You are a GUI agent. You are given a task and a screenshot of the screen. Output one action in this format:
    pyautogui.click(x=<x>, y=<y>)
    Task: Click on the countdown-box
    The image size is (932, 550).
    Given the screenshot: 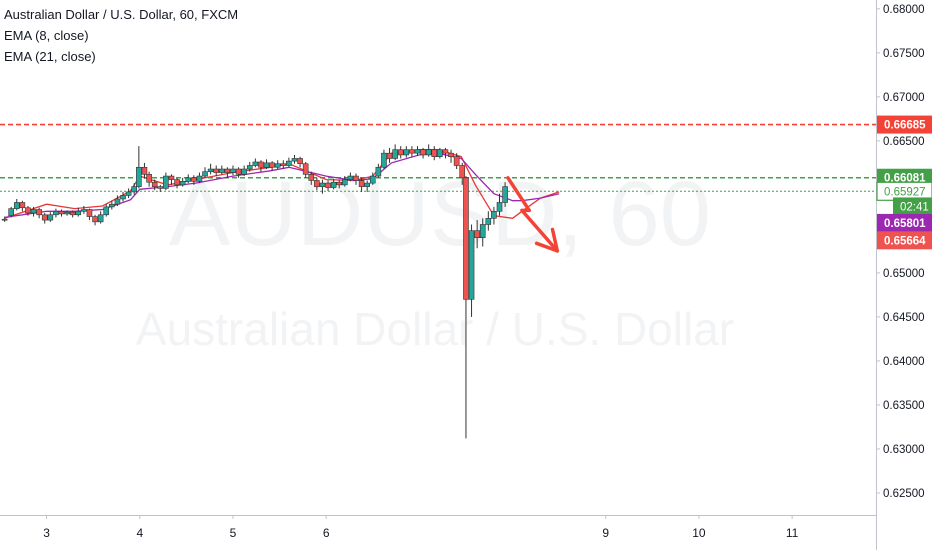 What is the action you would take?
    pyautogui.click(x=912, y=206)
    